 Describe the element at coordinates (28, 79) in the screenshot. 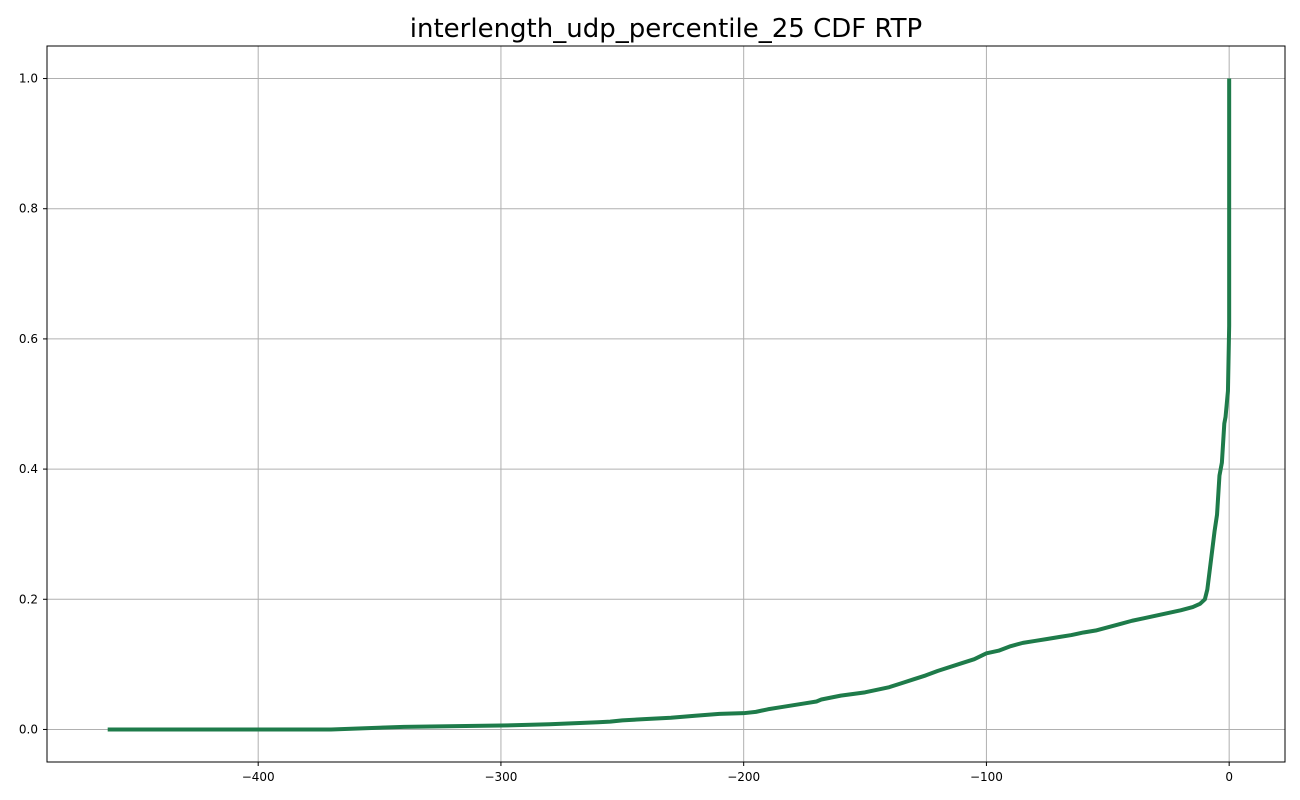

I see `y-tick-label: 1.0` at that location.